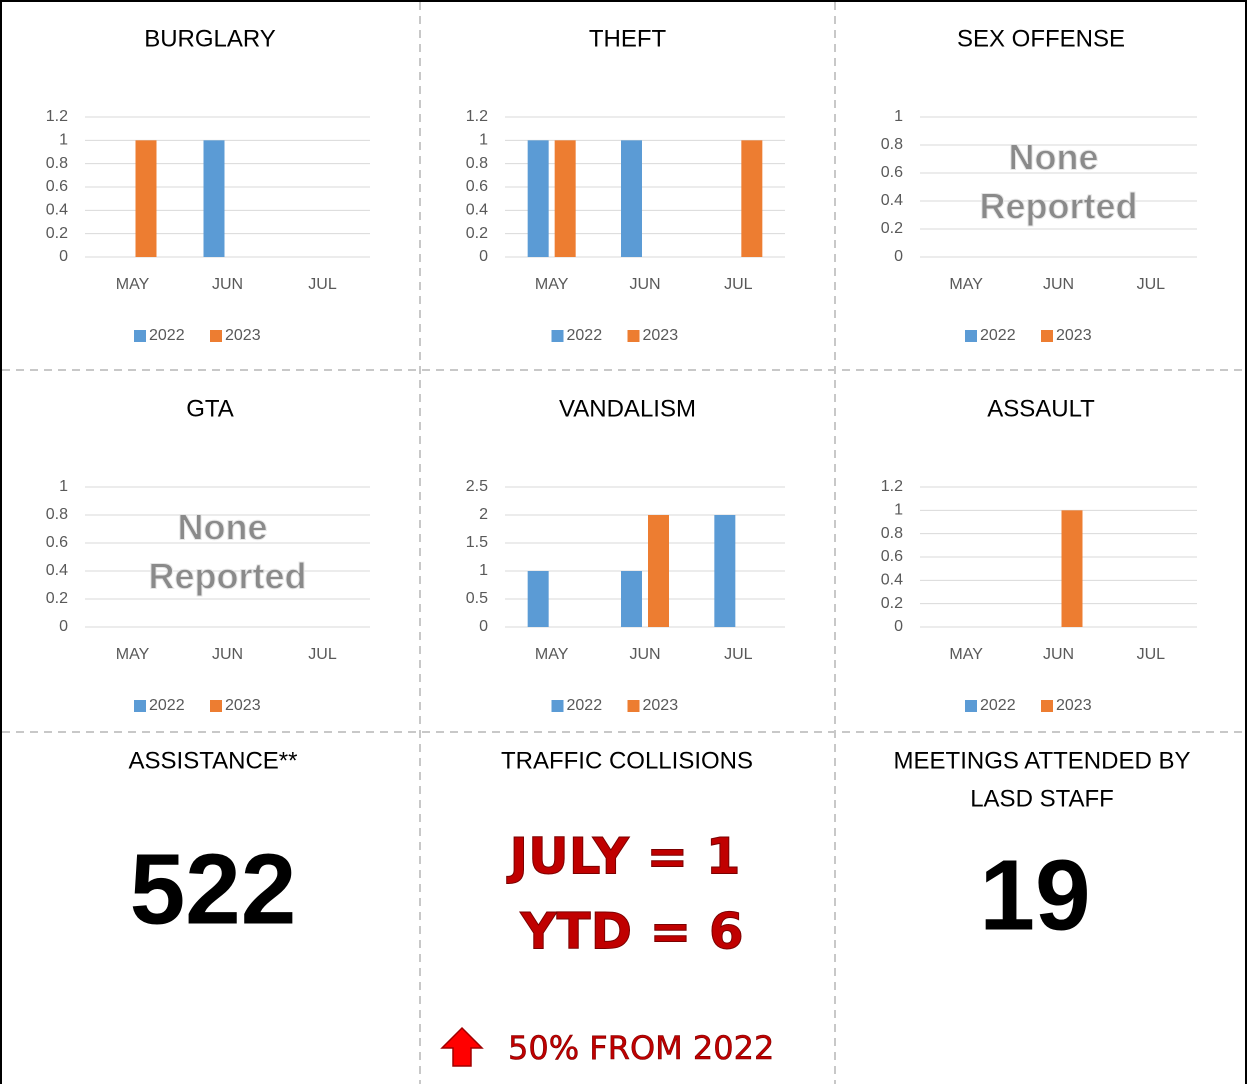  What do you see at coordinates (631, 932) in the screenshot?
I see `stat-line: YTD = 6` at bounding box center [631, 932].